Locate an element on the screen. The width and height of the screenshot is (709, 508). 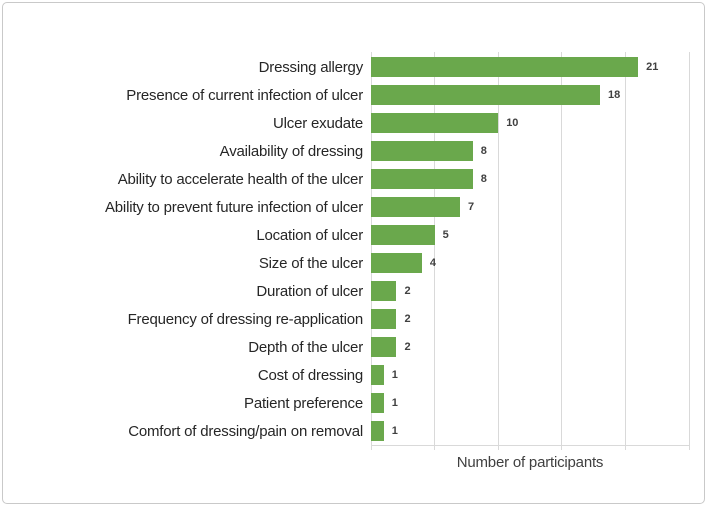
category-label: Ulcer exudate is located at coordinates (318, 123).